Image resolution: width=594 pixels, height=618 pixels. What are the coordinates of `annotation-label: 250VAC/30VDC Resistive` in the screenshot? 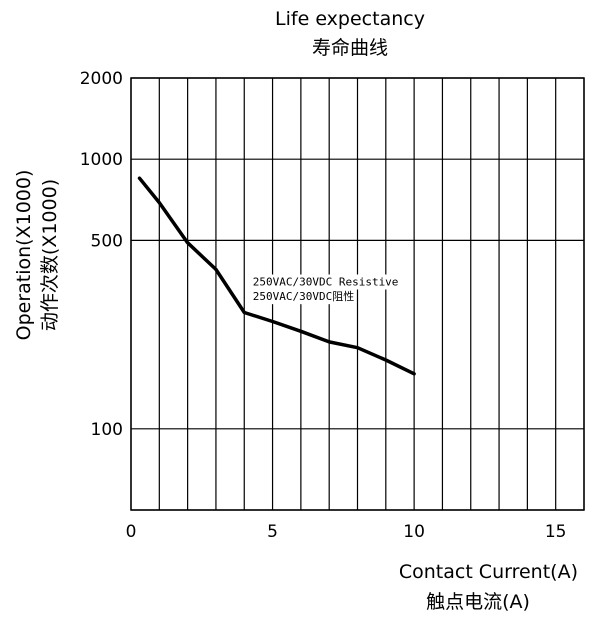 It's located at (326, 282).